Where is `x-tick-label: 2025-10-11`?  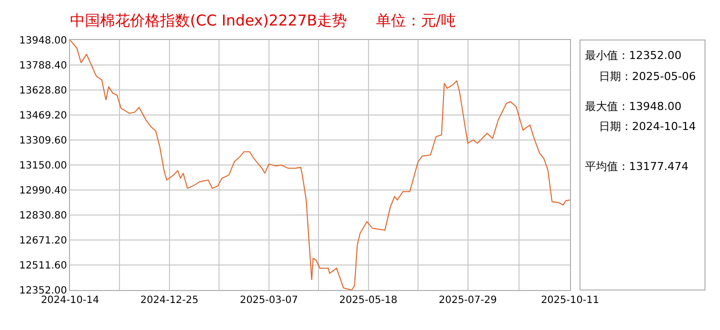
x-tick-label: 2025-10-11 is located at coordinates (570, 300).